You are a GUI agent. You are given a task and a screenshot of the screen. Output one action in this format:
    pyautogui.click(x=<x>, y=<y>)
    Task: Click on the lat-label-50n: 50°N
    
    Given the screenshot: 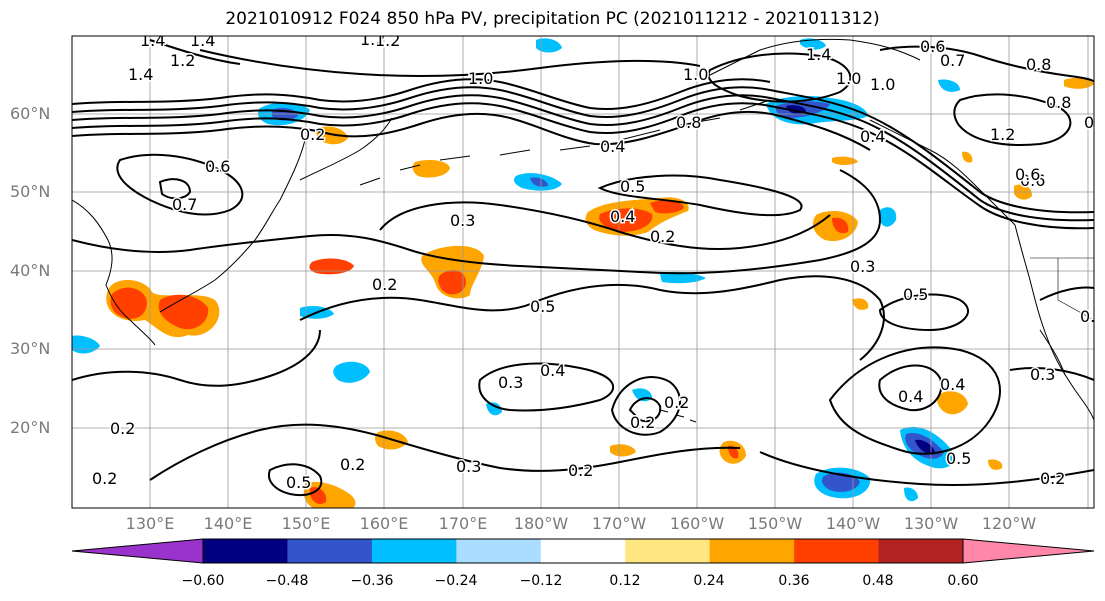 What is the action you would take?
    pyautogui.click(x=30, y=191)
    